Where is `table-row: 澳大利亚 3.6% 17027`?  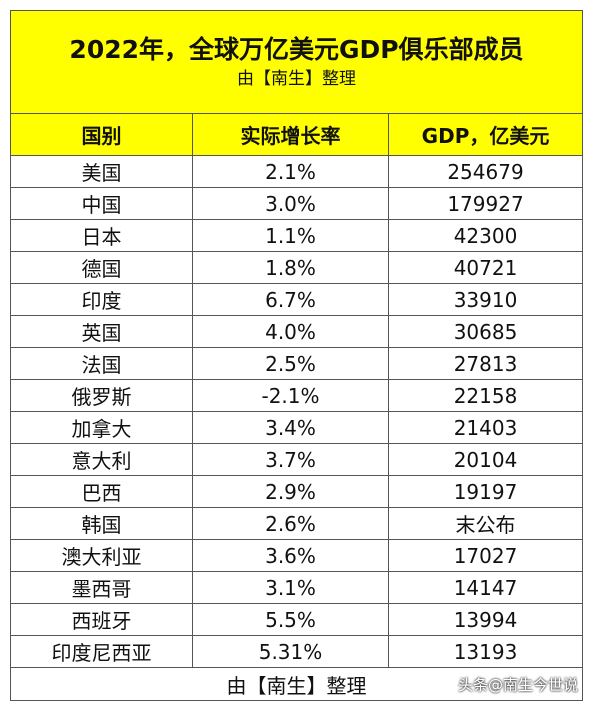
table-row: 澳大利亚 3.6% 17027 is located at coordinates (297, 555).